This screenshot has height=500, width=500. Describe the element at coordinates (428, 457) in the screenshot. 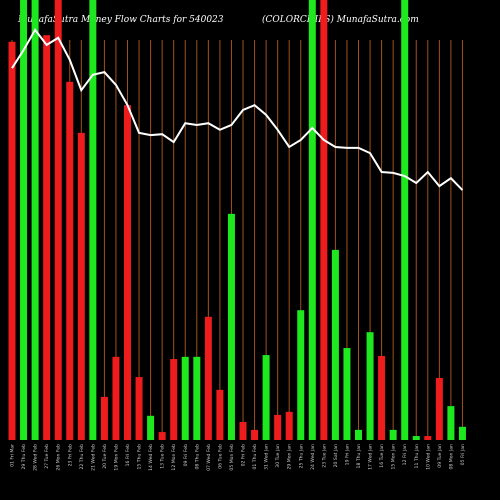

I see `x-tick-label: 10 Wed Jan` at that location.